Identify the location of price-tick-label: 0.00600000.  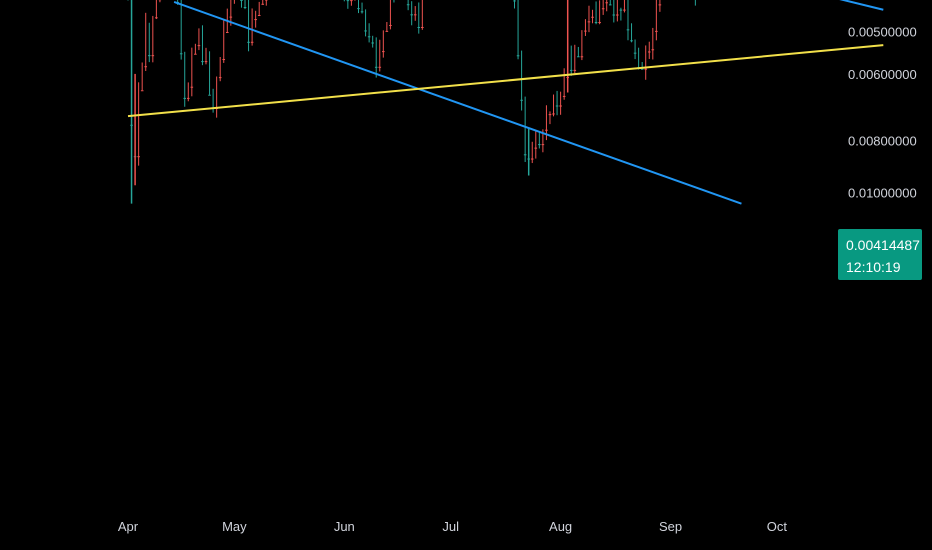
(882, 74).